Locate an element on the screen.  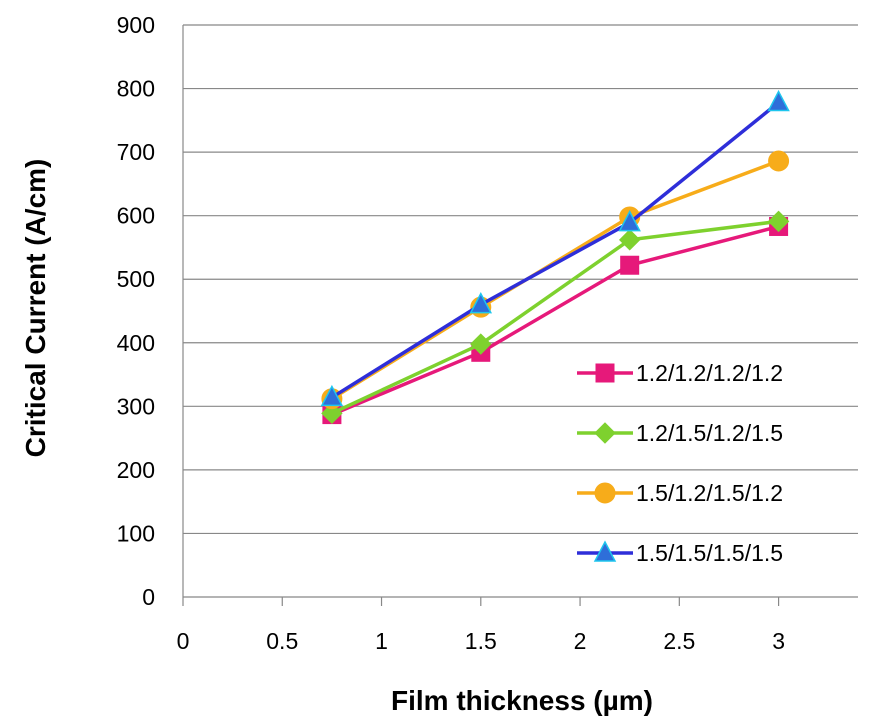
x-tick-label: 2 is located at coordinates (580, 641).